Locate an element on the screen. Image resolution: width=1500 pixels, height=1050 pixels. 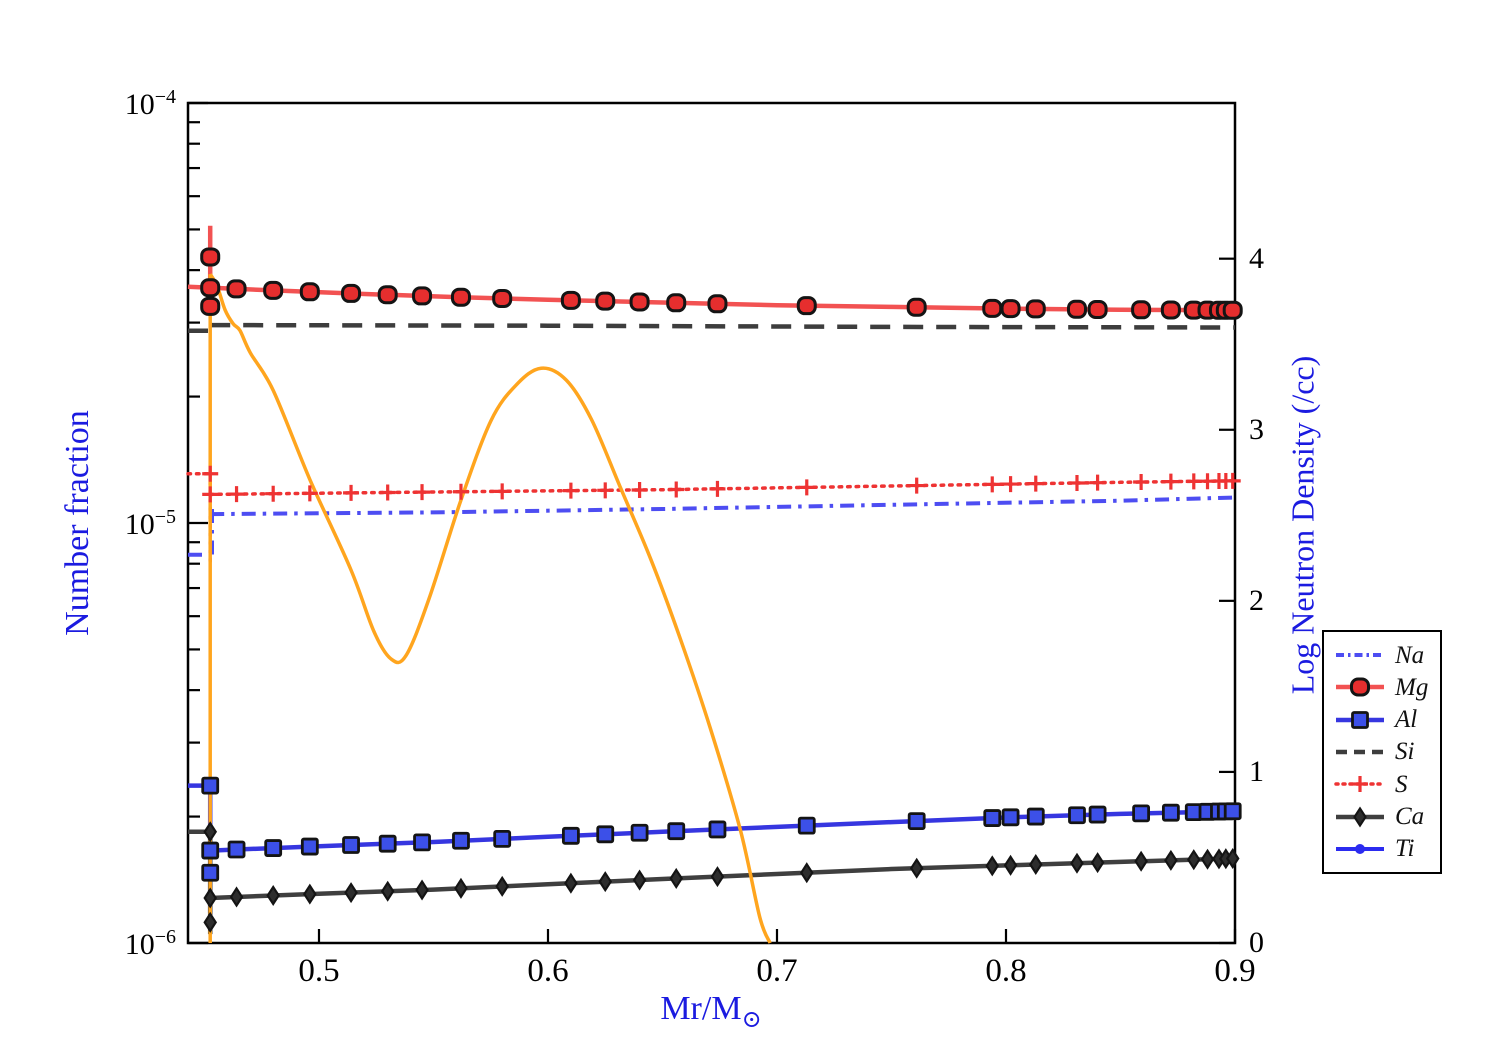
y-axis-label-left: Number fraction is located at coordinates (77, 523).